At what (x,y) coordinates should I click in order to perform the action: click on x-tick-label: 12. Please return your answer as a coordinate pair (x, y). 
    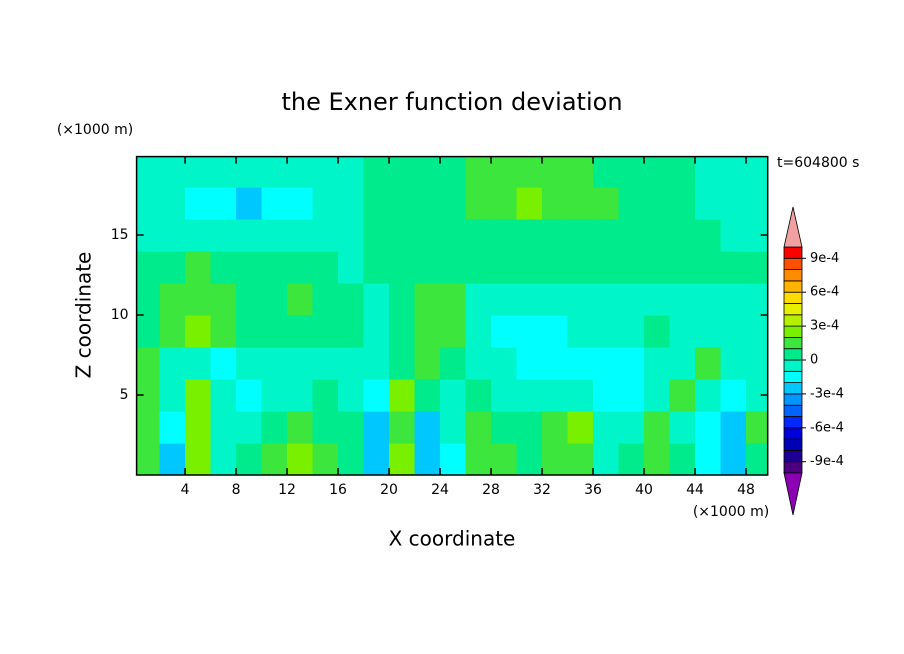
    Looking at the image, I should click on (287, 490).